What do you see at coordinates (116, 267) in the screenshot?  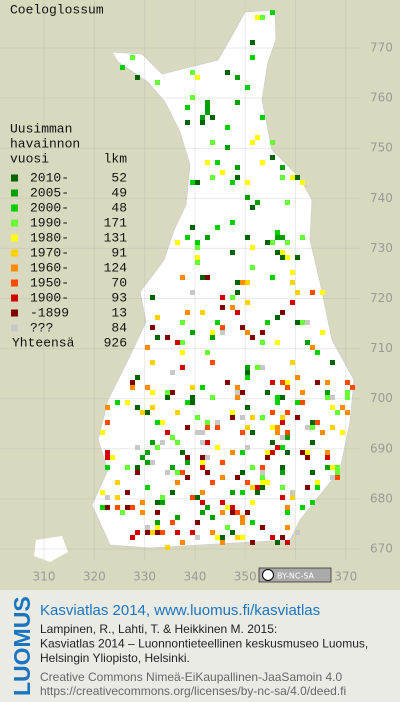 I see `legend-count: 124` at bounding box center [116, 267].